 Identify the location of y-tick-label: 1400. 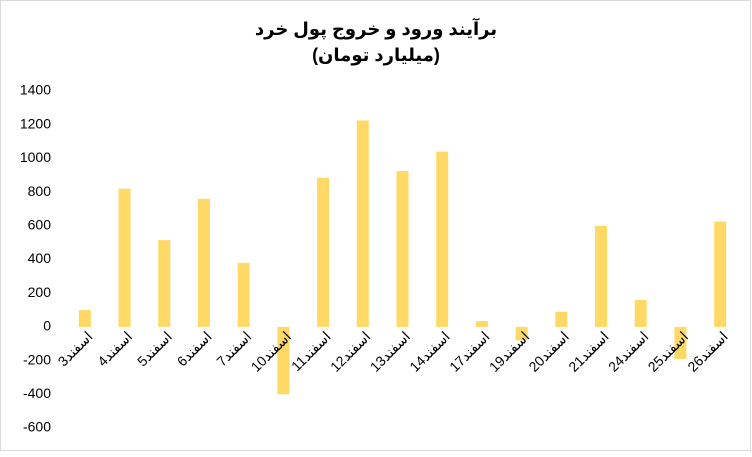
(35, 90).